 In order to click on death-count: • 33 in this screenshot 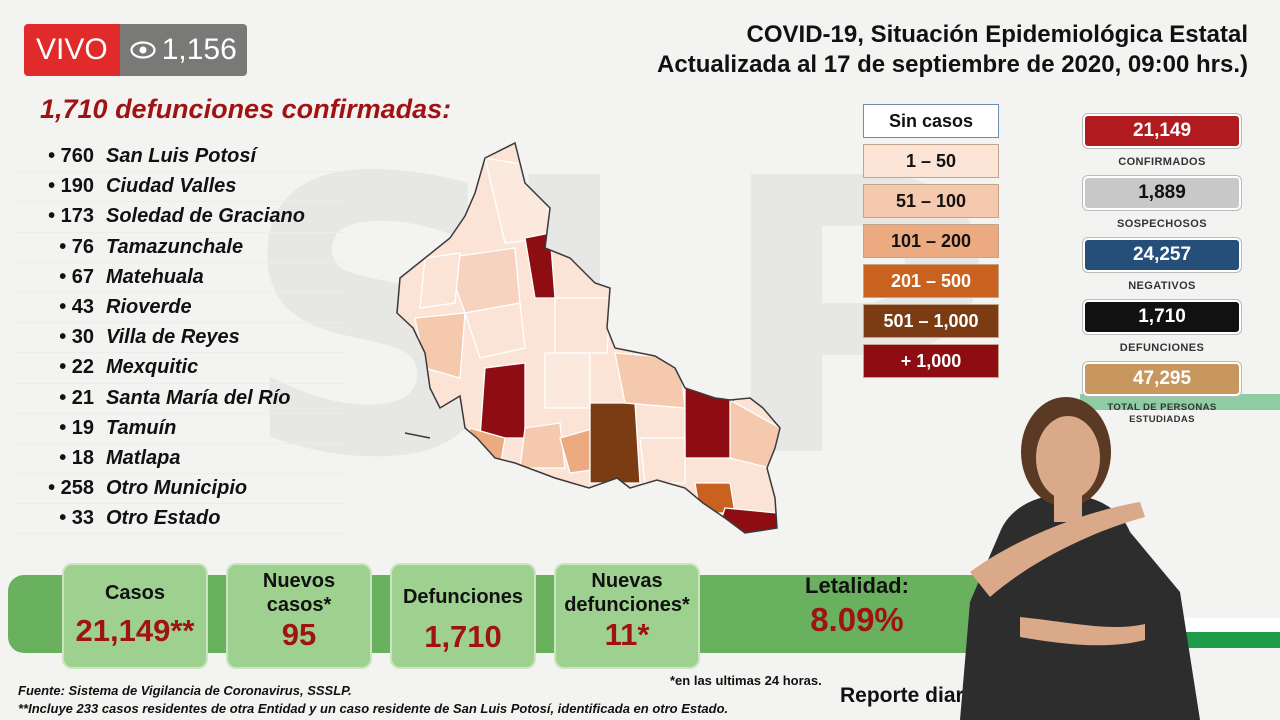, I will do `click(76, 518)`.